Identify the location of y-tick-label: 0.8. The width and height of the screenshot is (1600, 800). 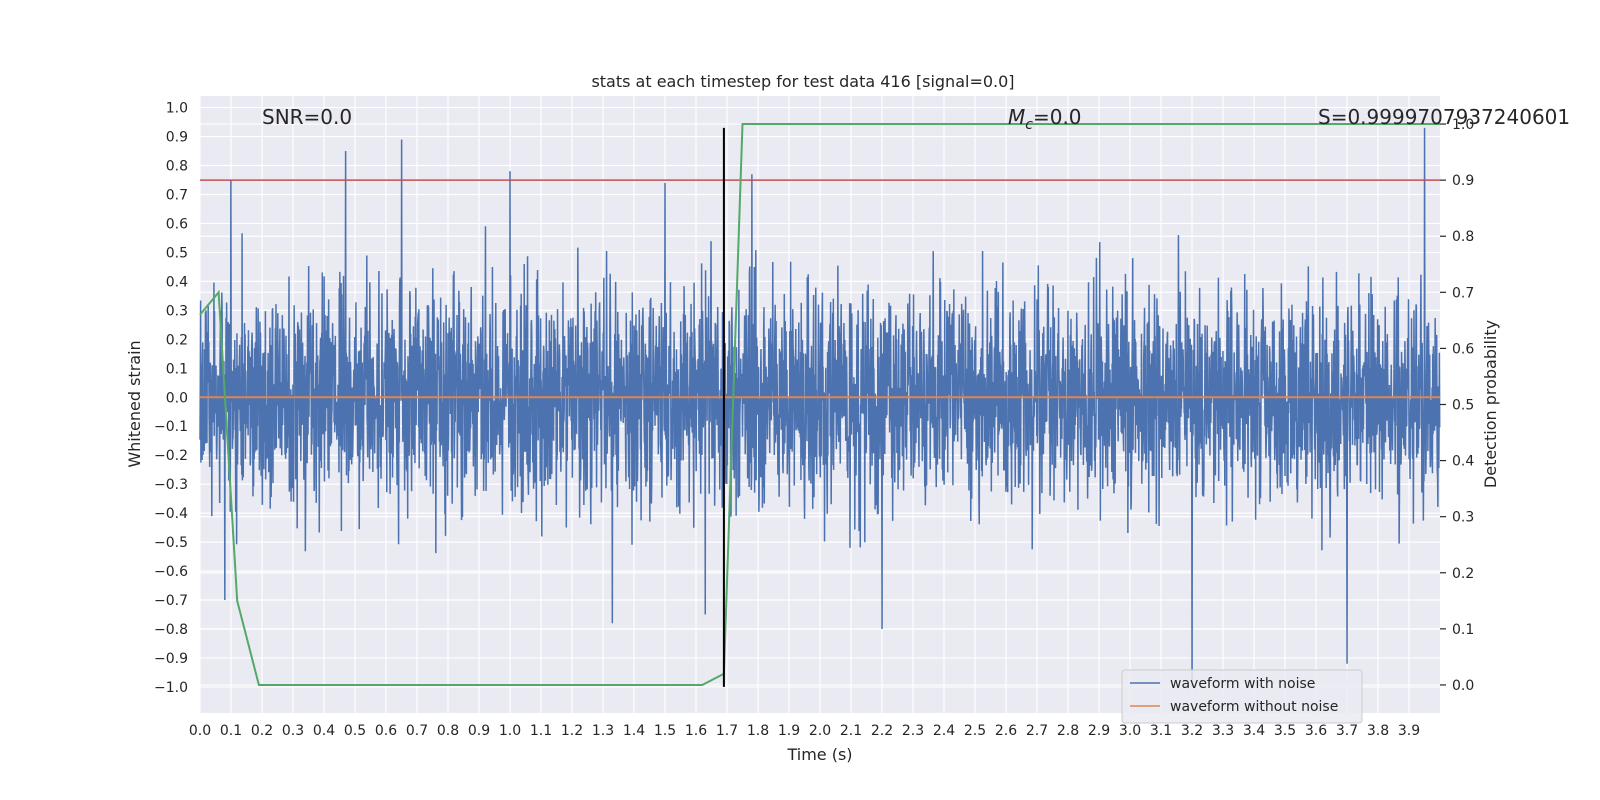
(177, 167).